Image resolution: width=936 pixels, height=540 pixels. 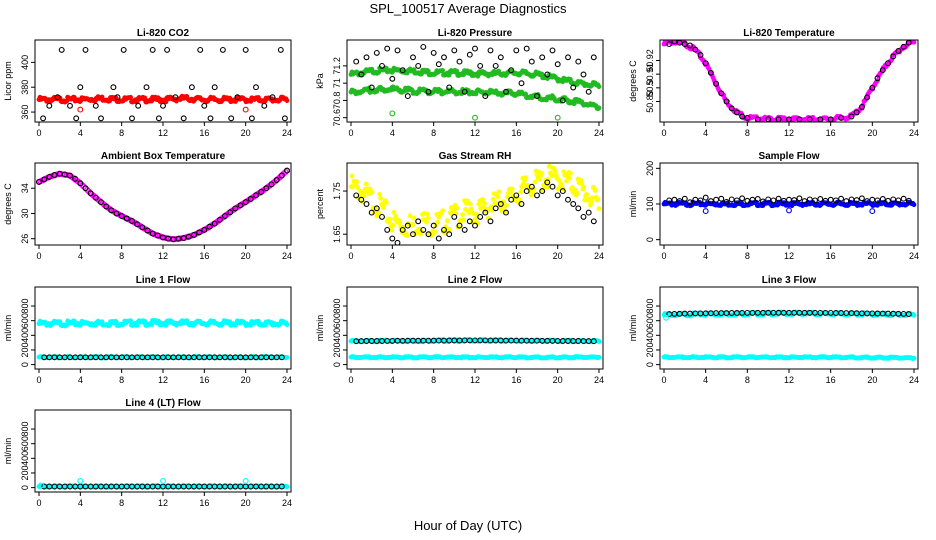 What do you see at coordinates (8, 81) in the screenshot?
I see `y-axis-label: Licor ppm` at bounding box center [8, 81].